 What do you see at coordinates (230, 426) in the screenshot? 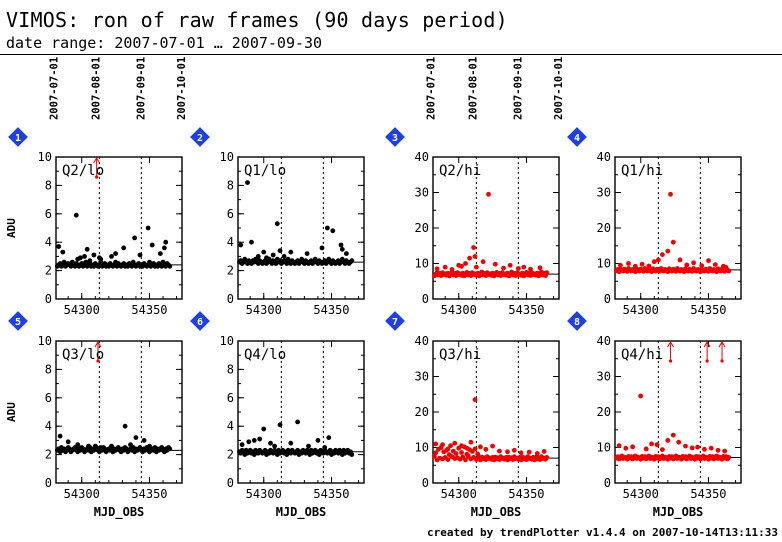
I see `y-tick-label: 4` at bounding box center [230, 426].